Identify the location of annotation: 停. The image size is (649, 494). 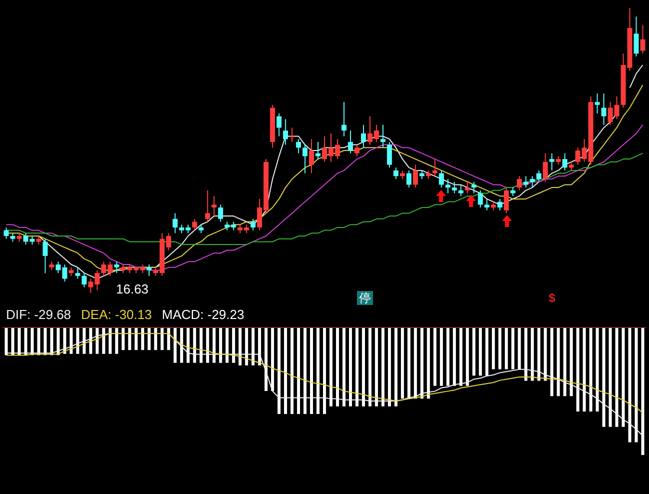
(365, 298).